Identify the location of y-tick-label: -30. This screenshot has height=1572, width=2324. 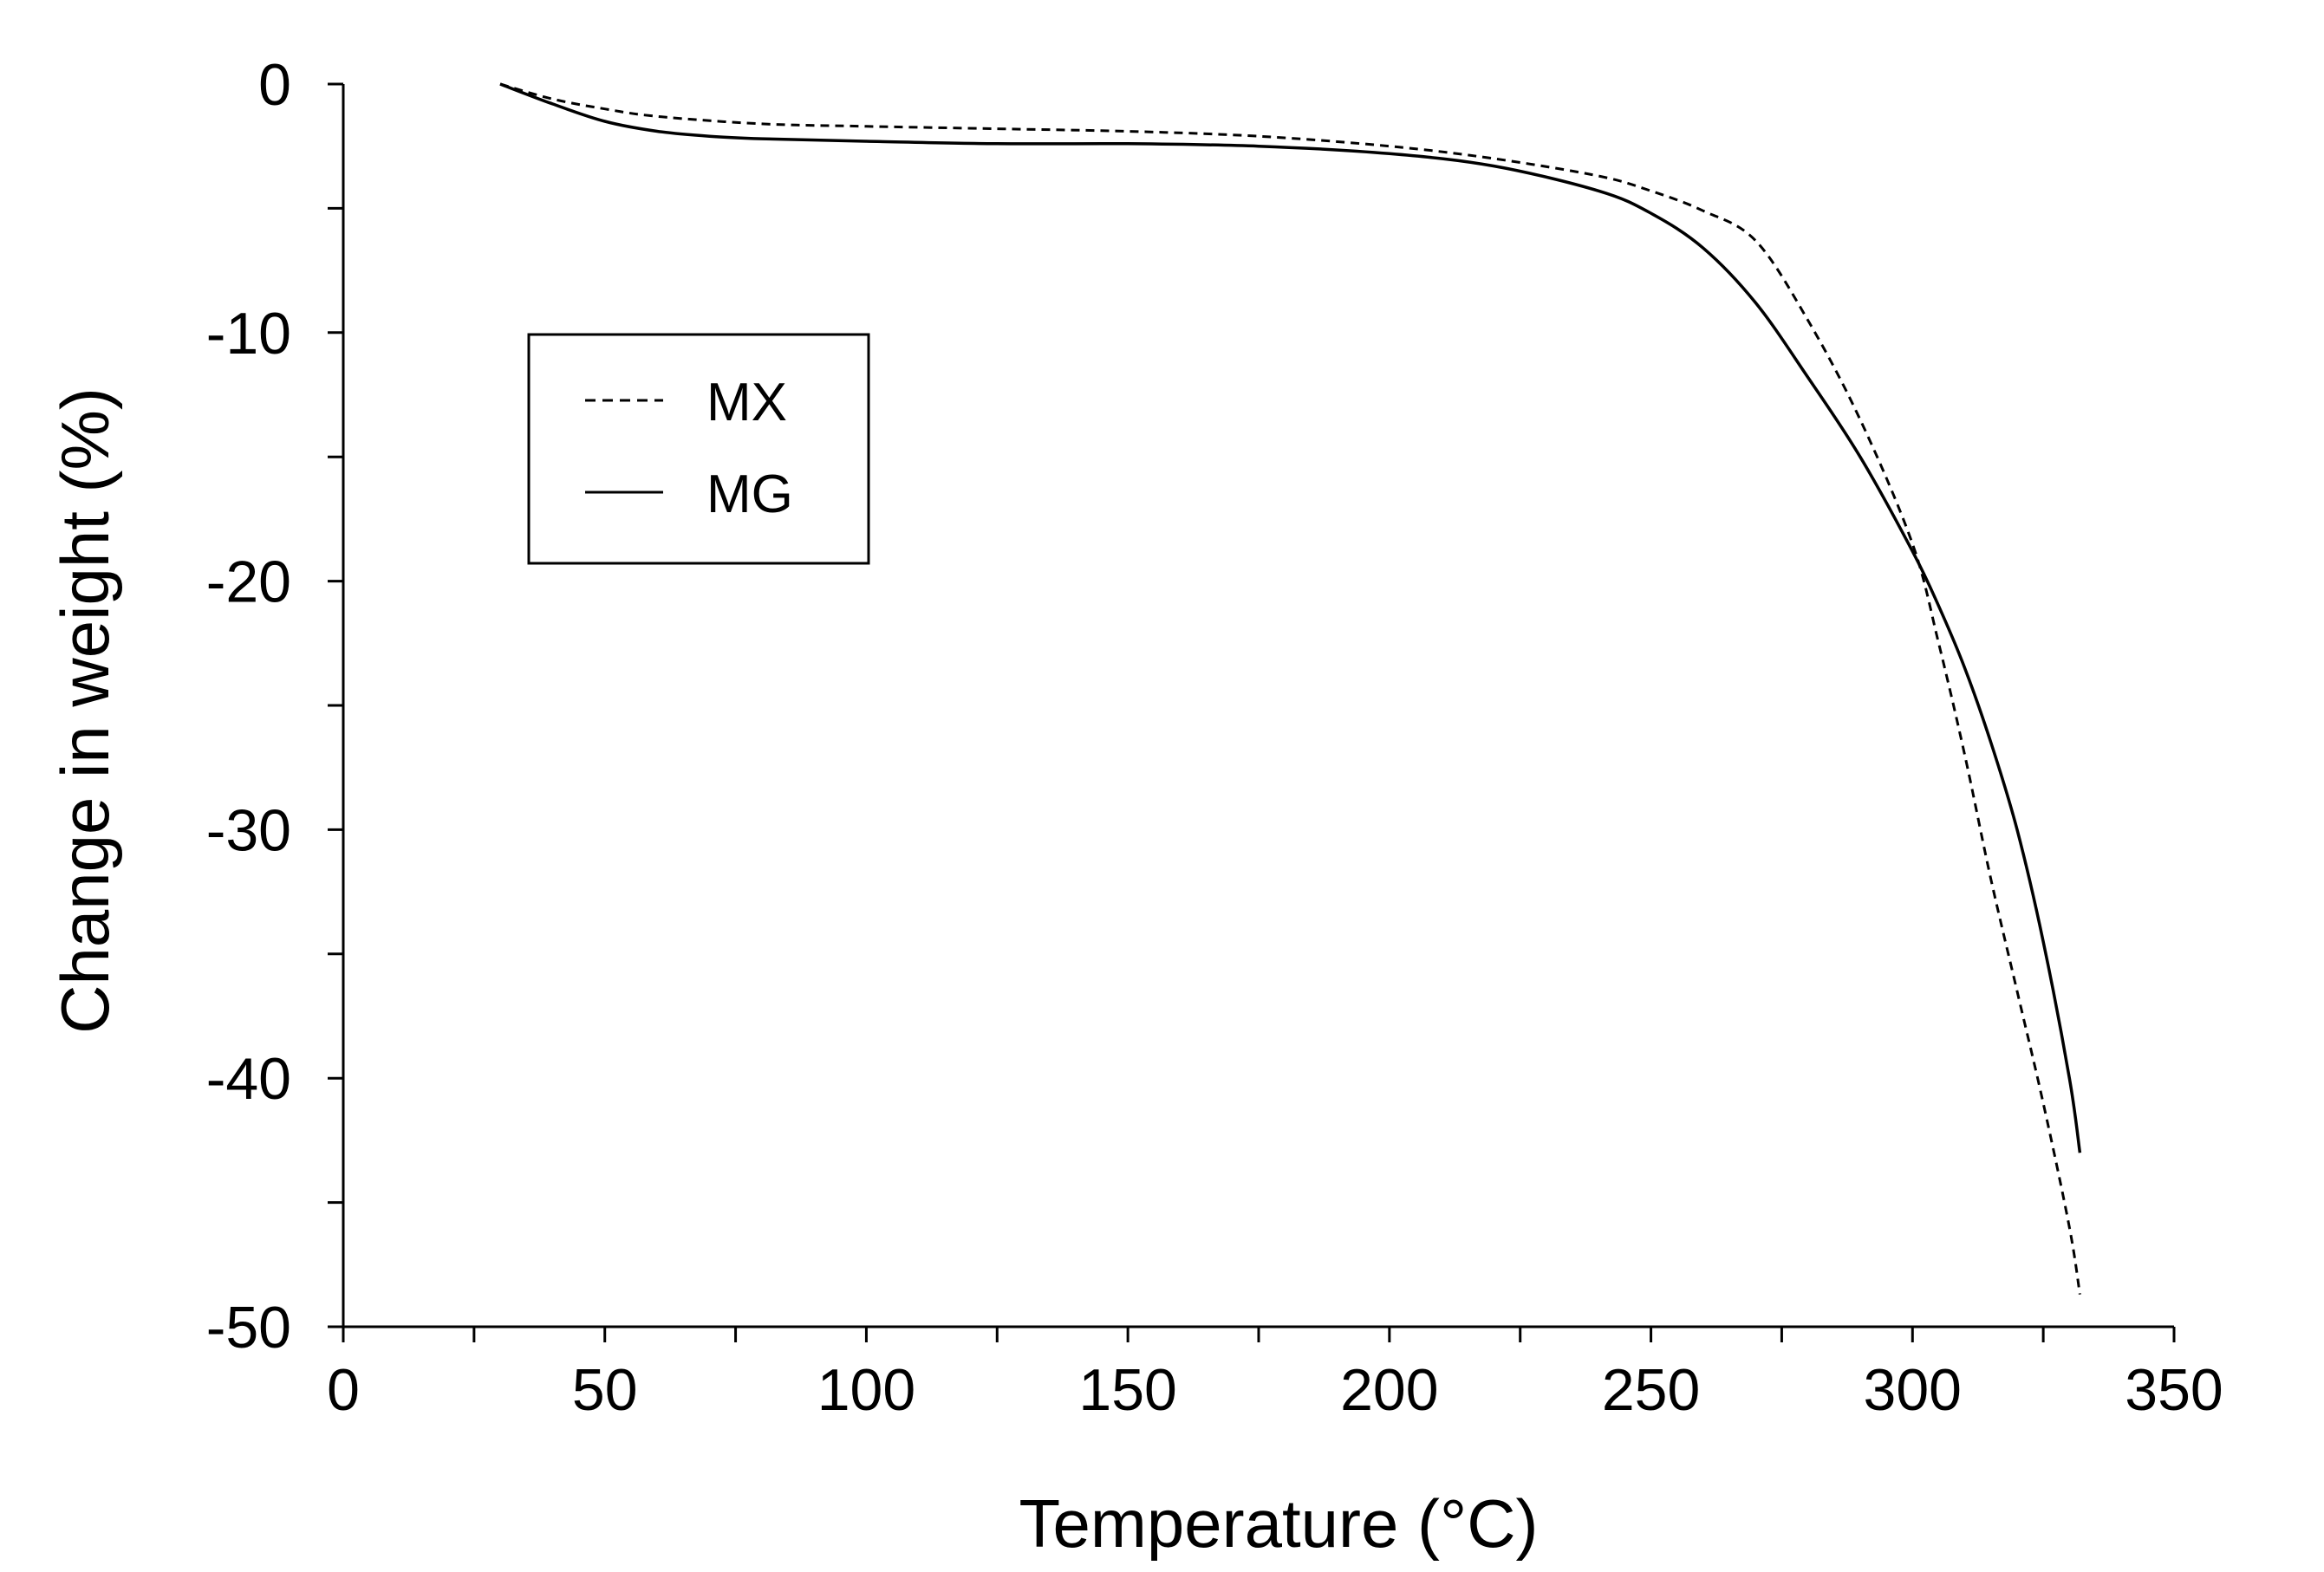
(248, 830).